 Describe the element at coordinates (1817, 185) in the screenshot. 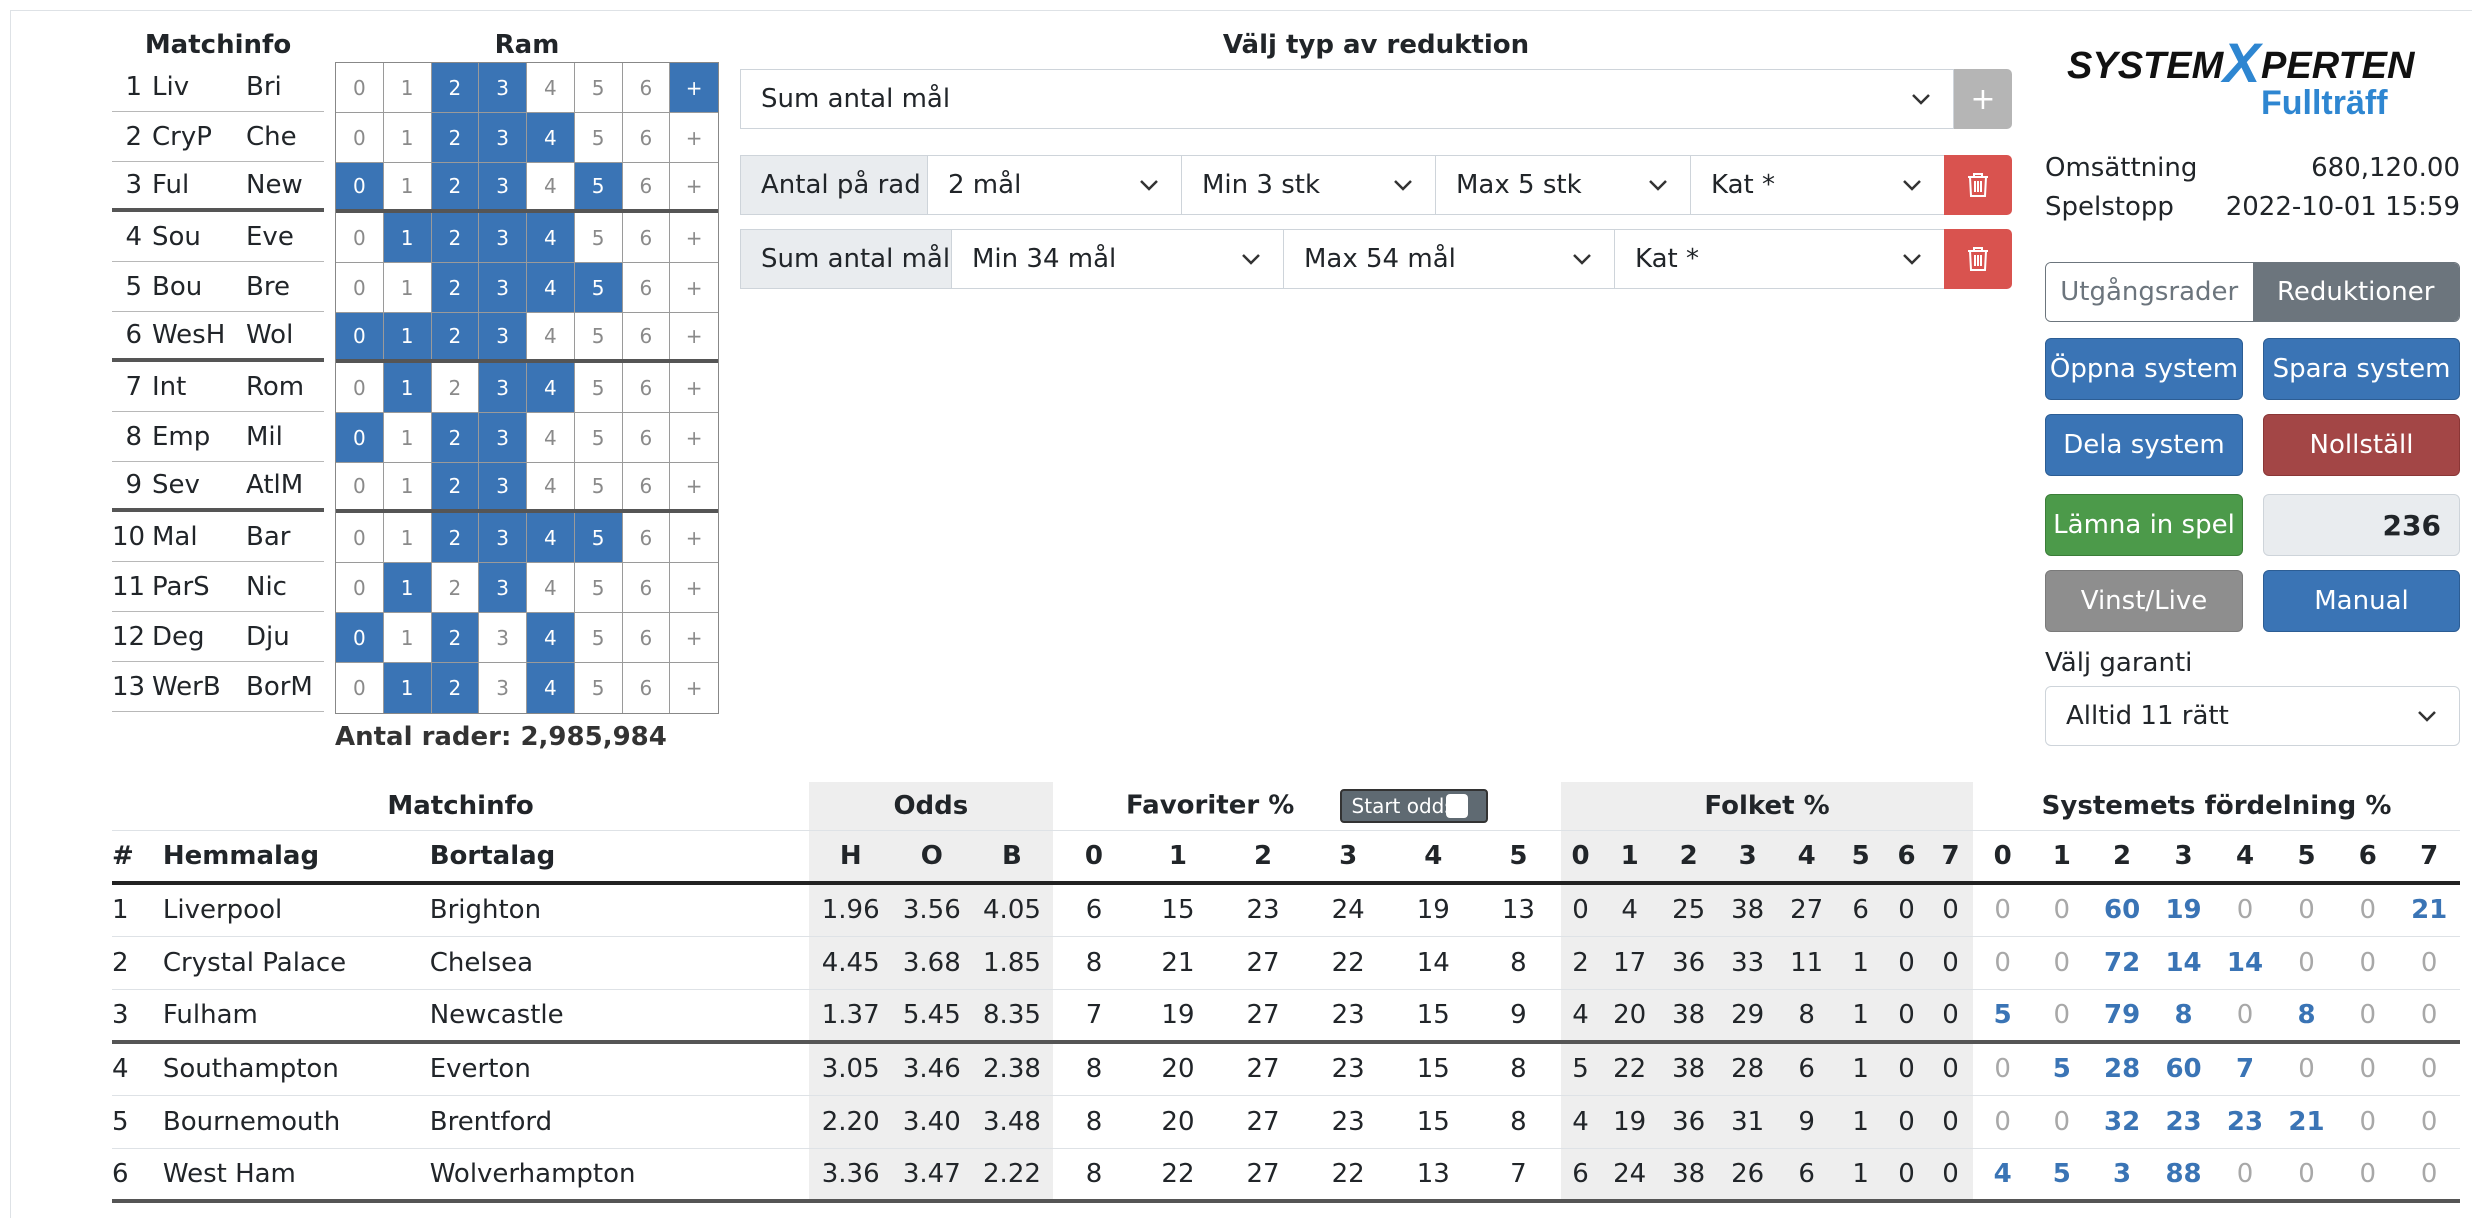

I see `reduction-row-1-select-4: Kat *` at that location.